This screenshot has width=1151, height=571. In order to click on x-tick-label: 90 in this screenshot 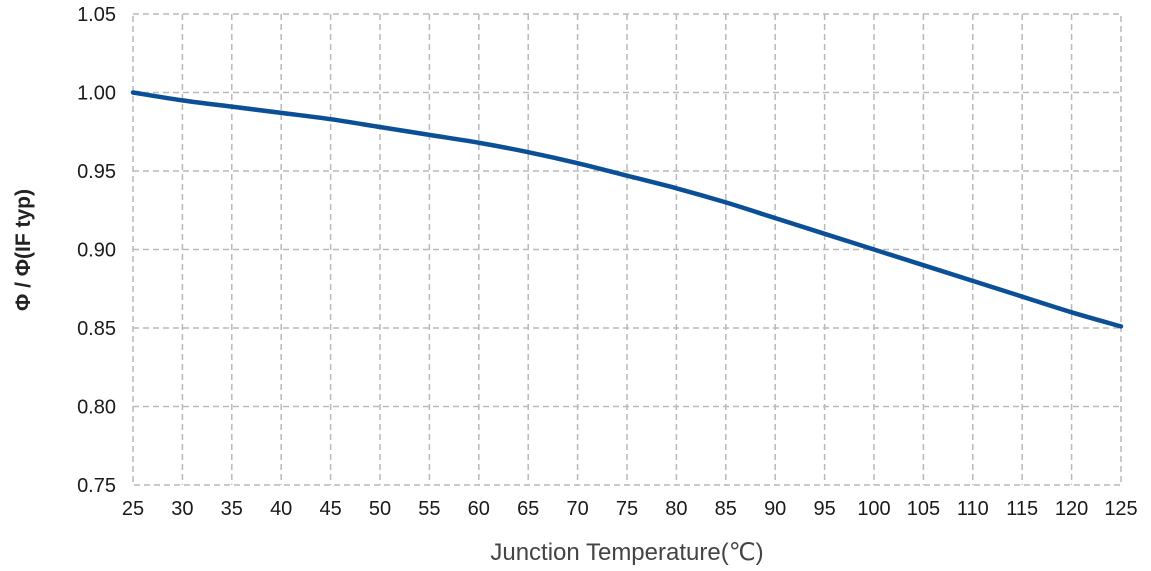, I will do `click(775, 509)`.